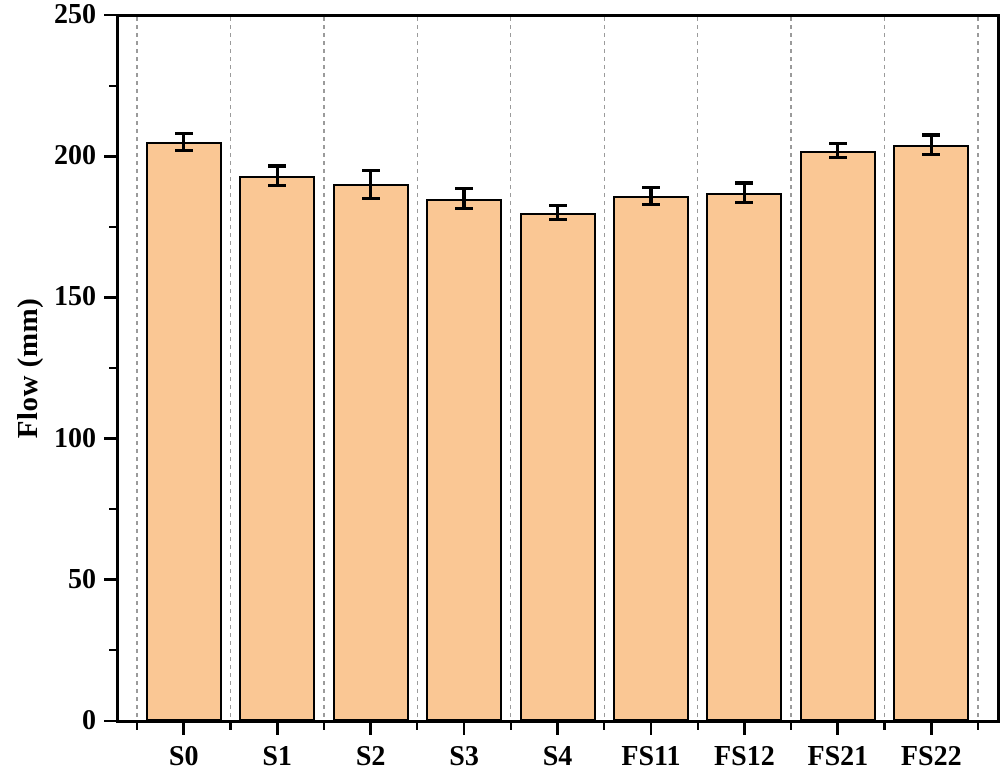 The width and height of the screenshot is (1000, 777). What do you see at coordinates (183, 756) in the screenshot?
I see `x-category-label: S0` at bounding box center [183, 756].